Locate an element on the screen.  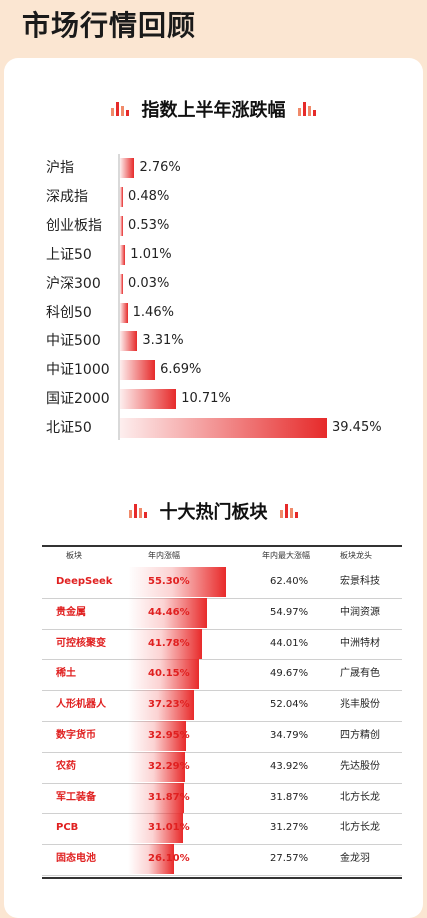
value-label: 2.76% is located at coordinates (160, 167).